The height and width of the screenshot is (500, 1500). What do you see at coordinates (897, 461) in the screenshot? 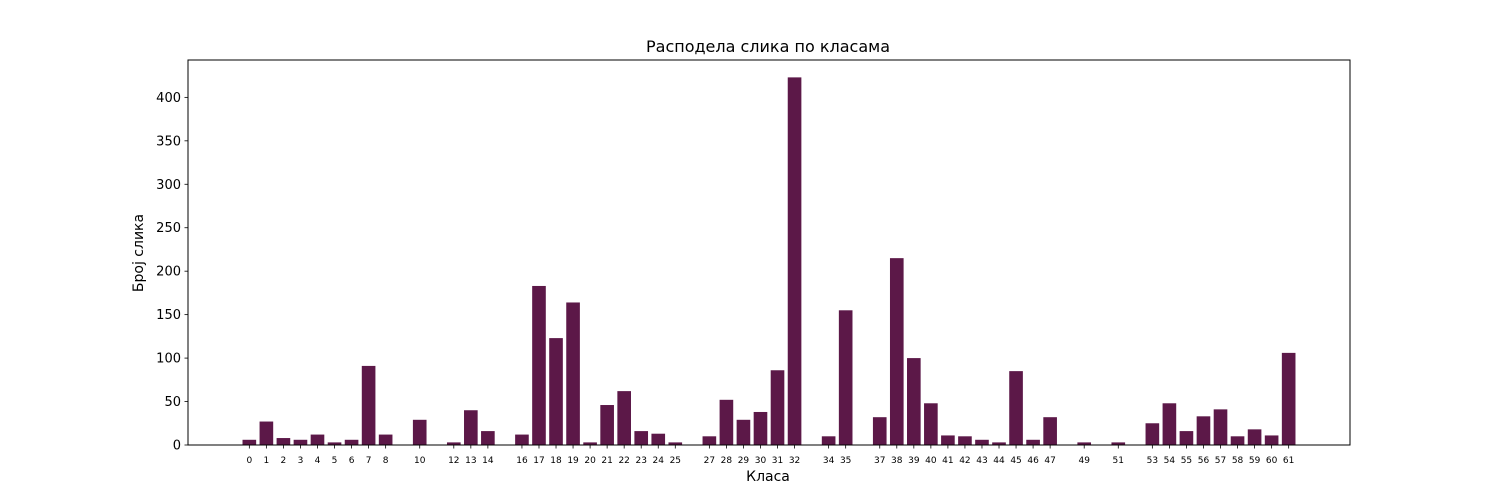
I see `x-tick-label-38: 38` at bounding box center [897, 461].